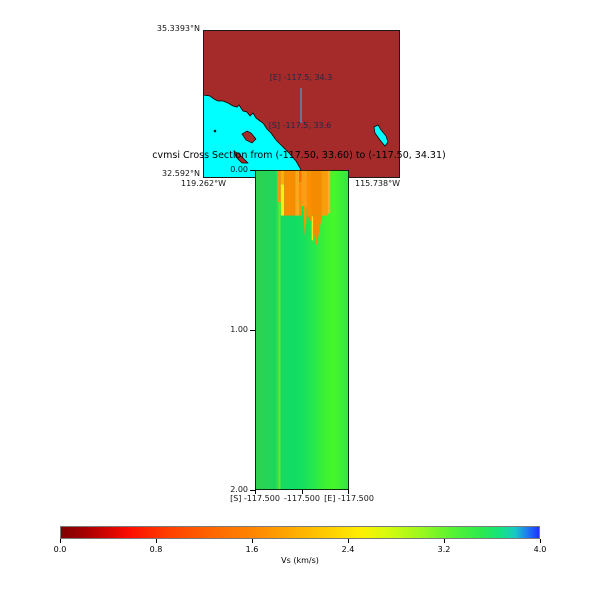  I want to click on map-lat-top-label: 35.3393°N, so click(178, 28).